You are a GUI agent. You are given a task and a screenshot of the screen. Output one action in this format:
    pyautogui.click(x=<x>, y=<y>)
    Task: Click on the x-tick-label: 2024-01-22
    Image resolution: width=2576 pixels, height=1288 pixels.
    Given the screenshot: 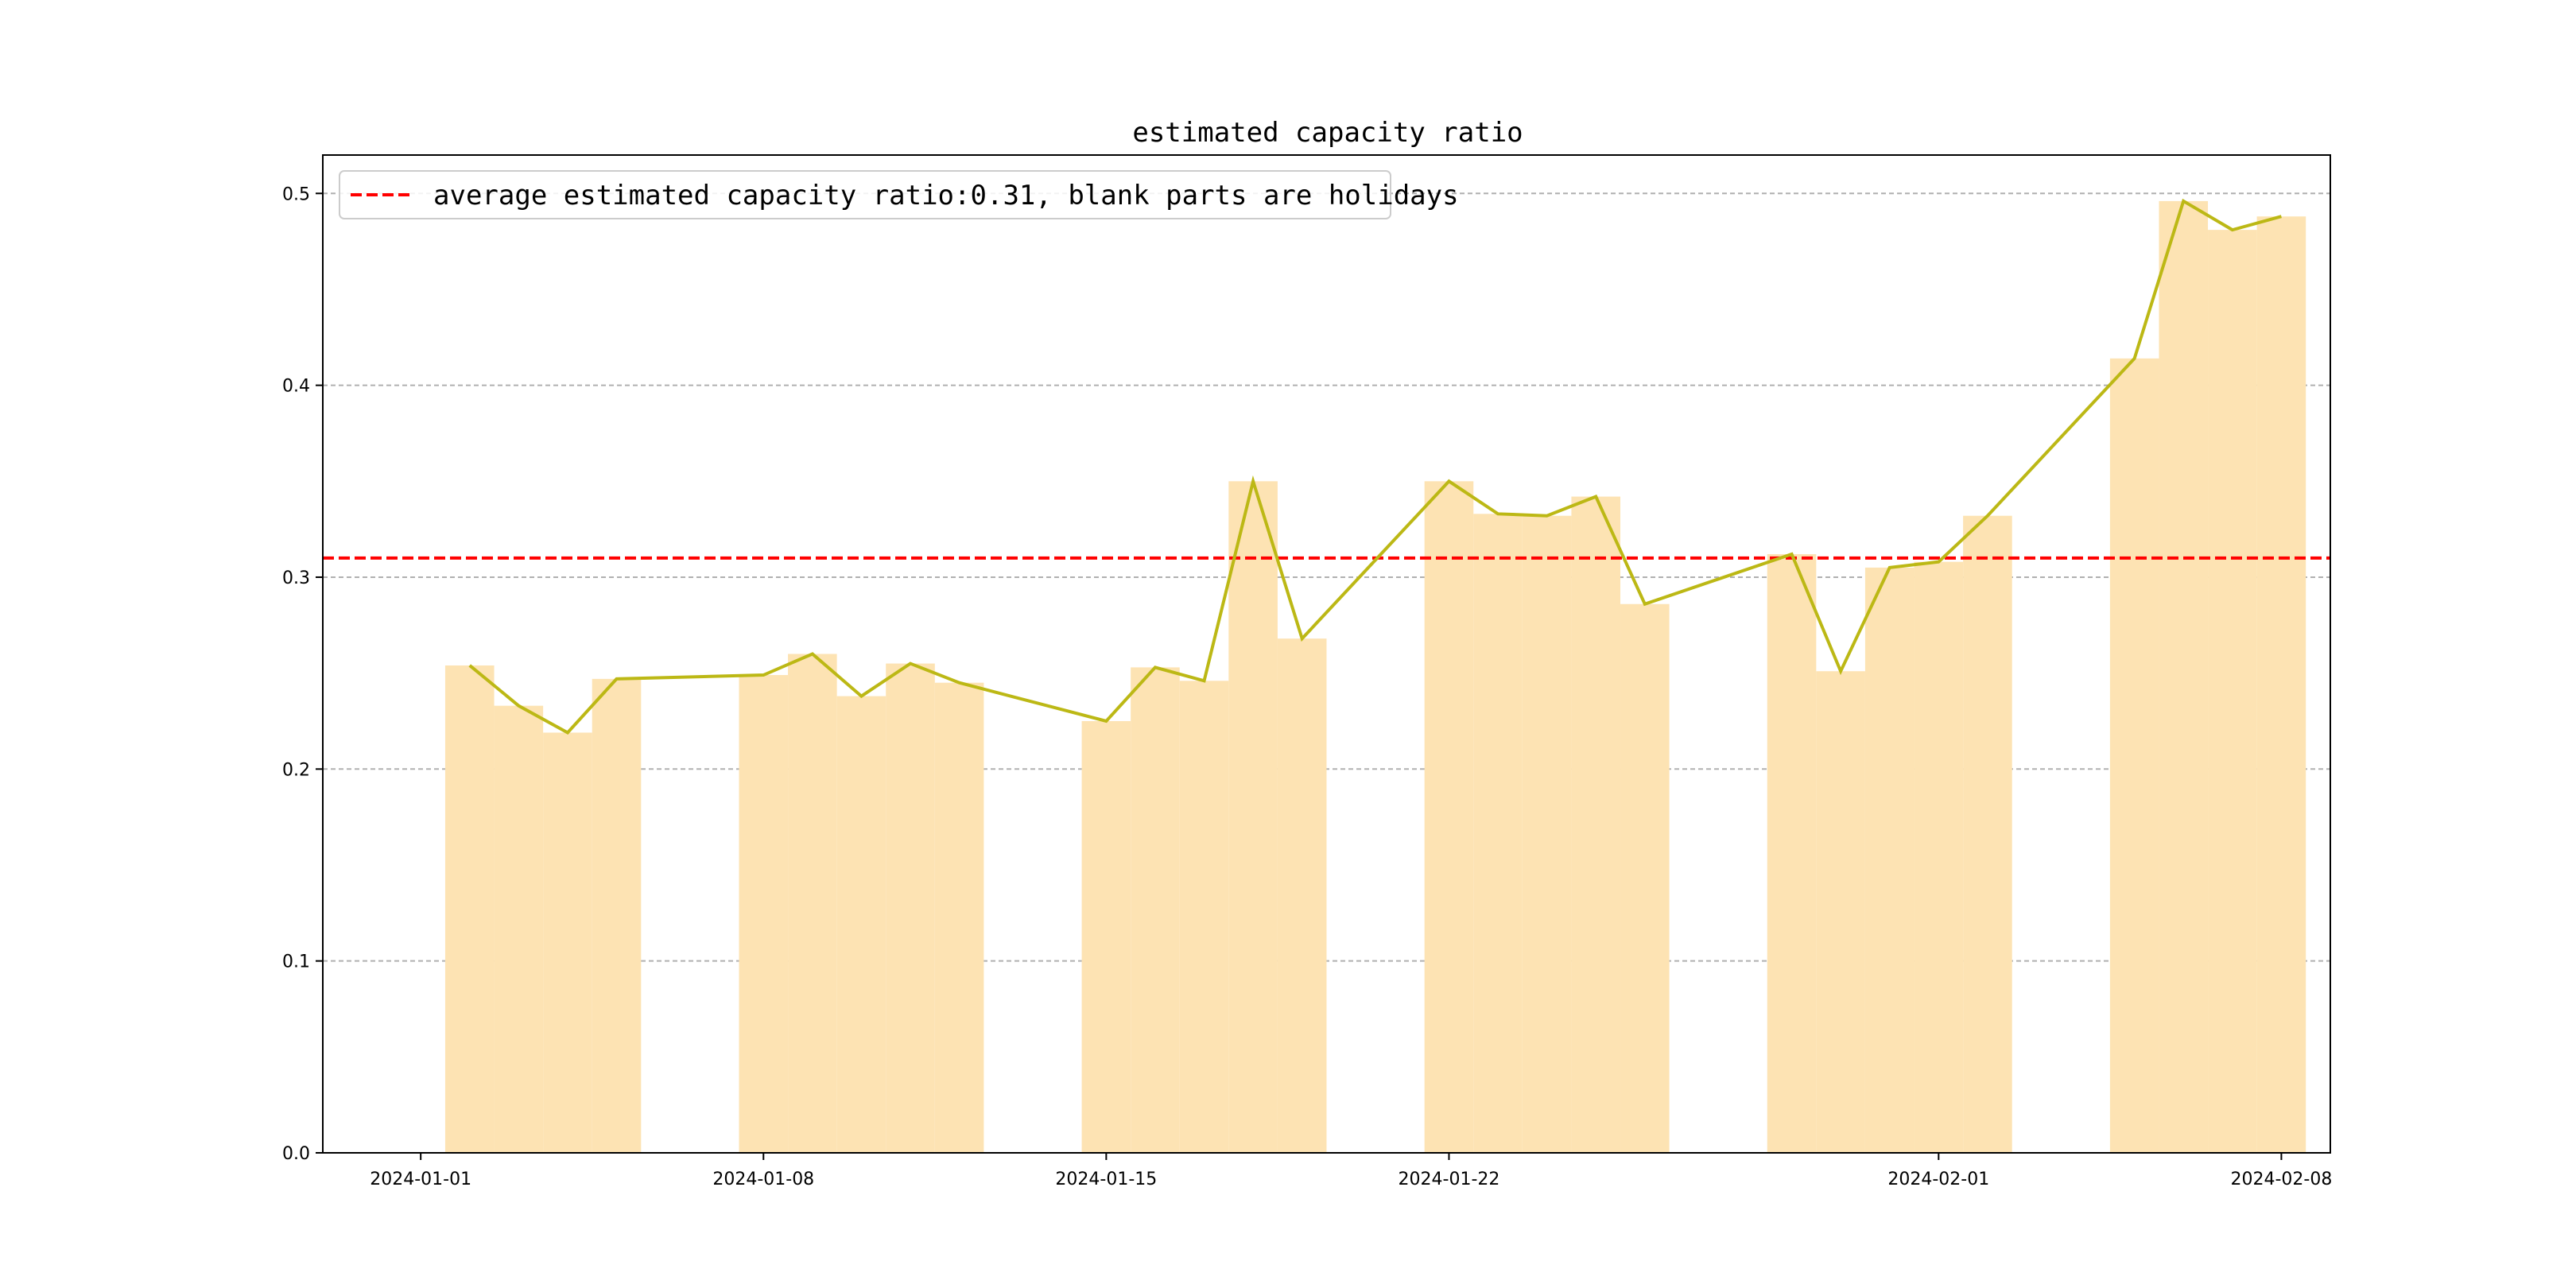 What is the action you would take?
    pyautogui.click(x=1450, y=1179)
    